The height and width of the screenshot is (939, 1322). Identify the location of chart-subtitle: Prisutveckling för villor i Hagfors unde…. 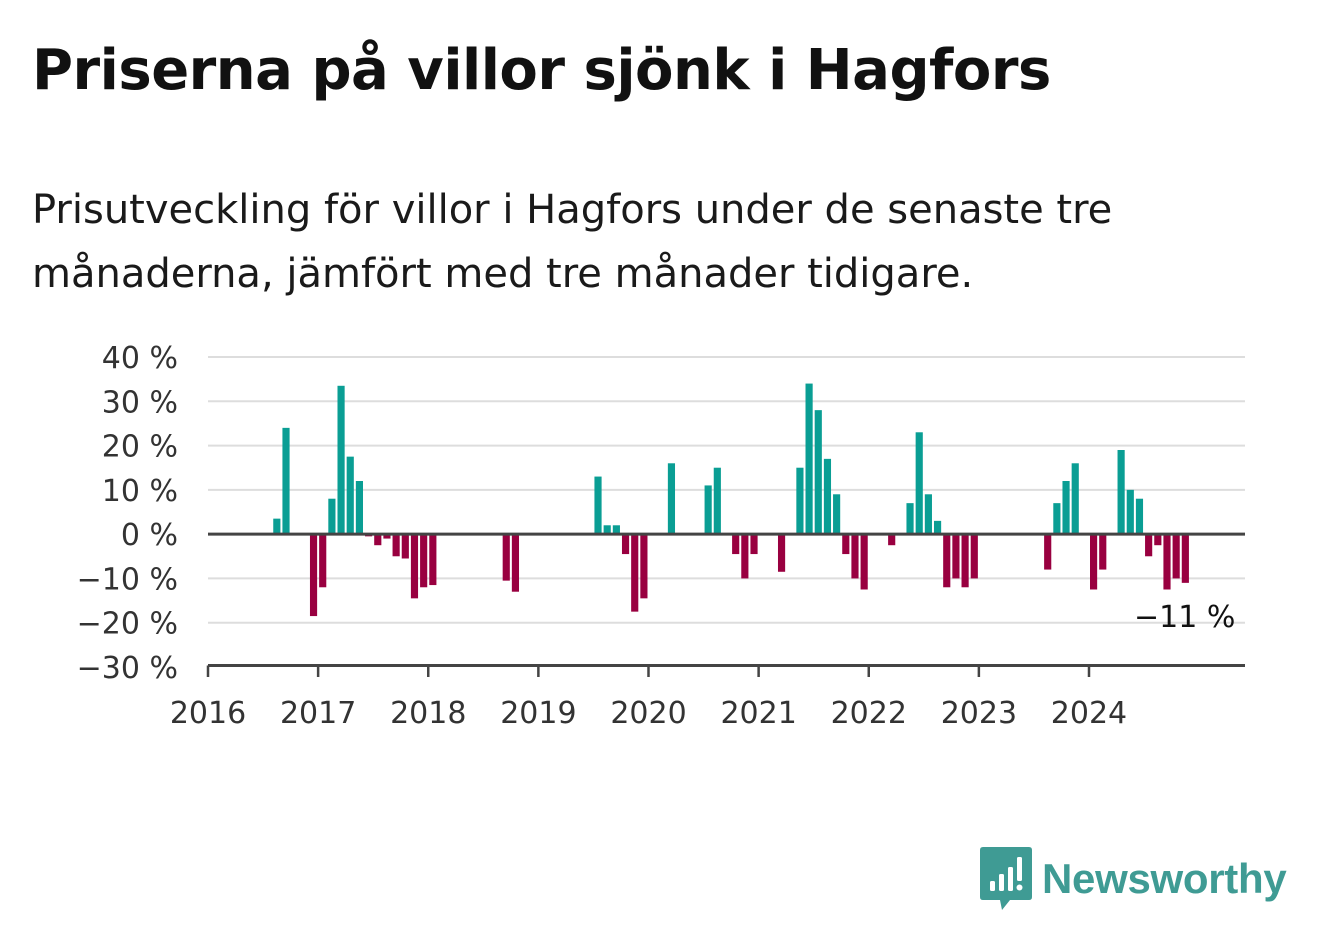
(572, 242).